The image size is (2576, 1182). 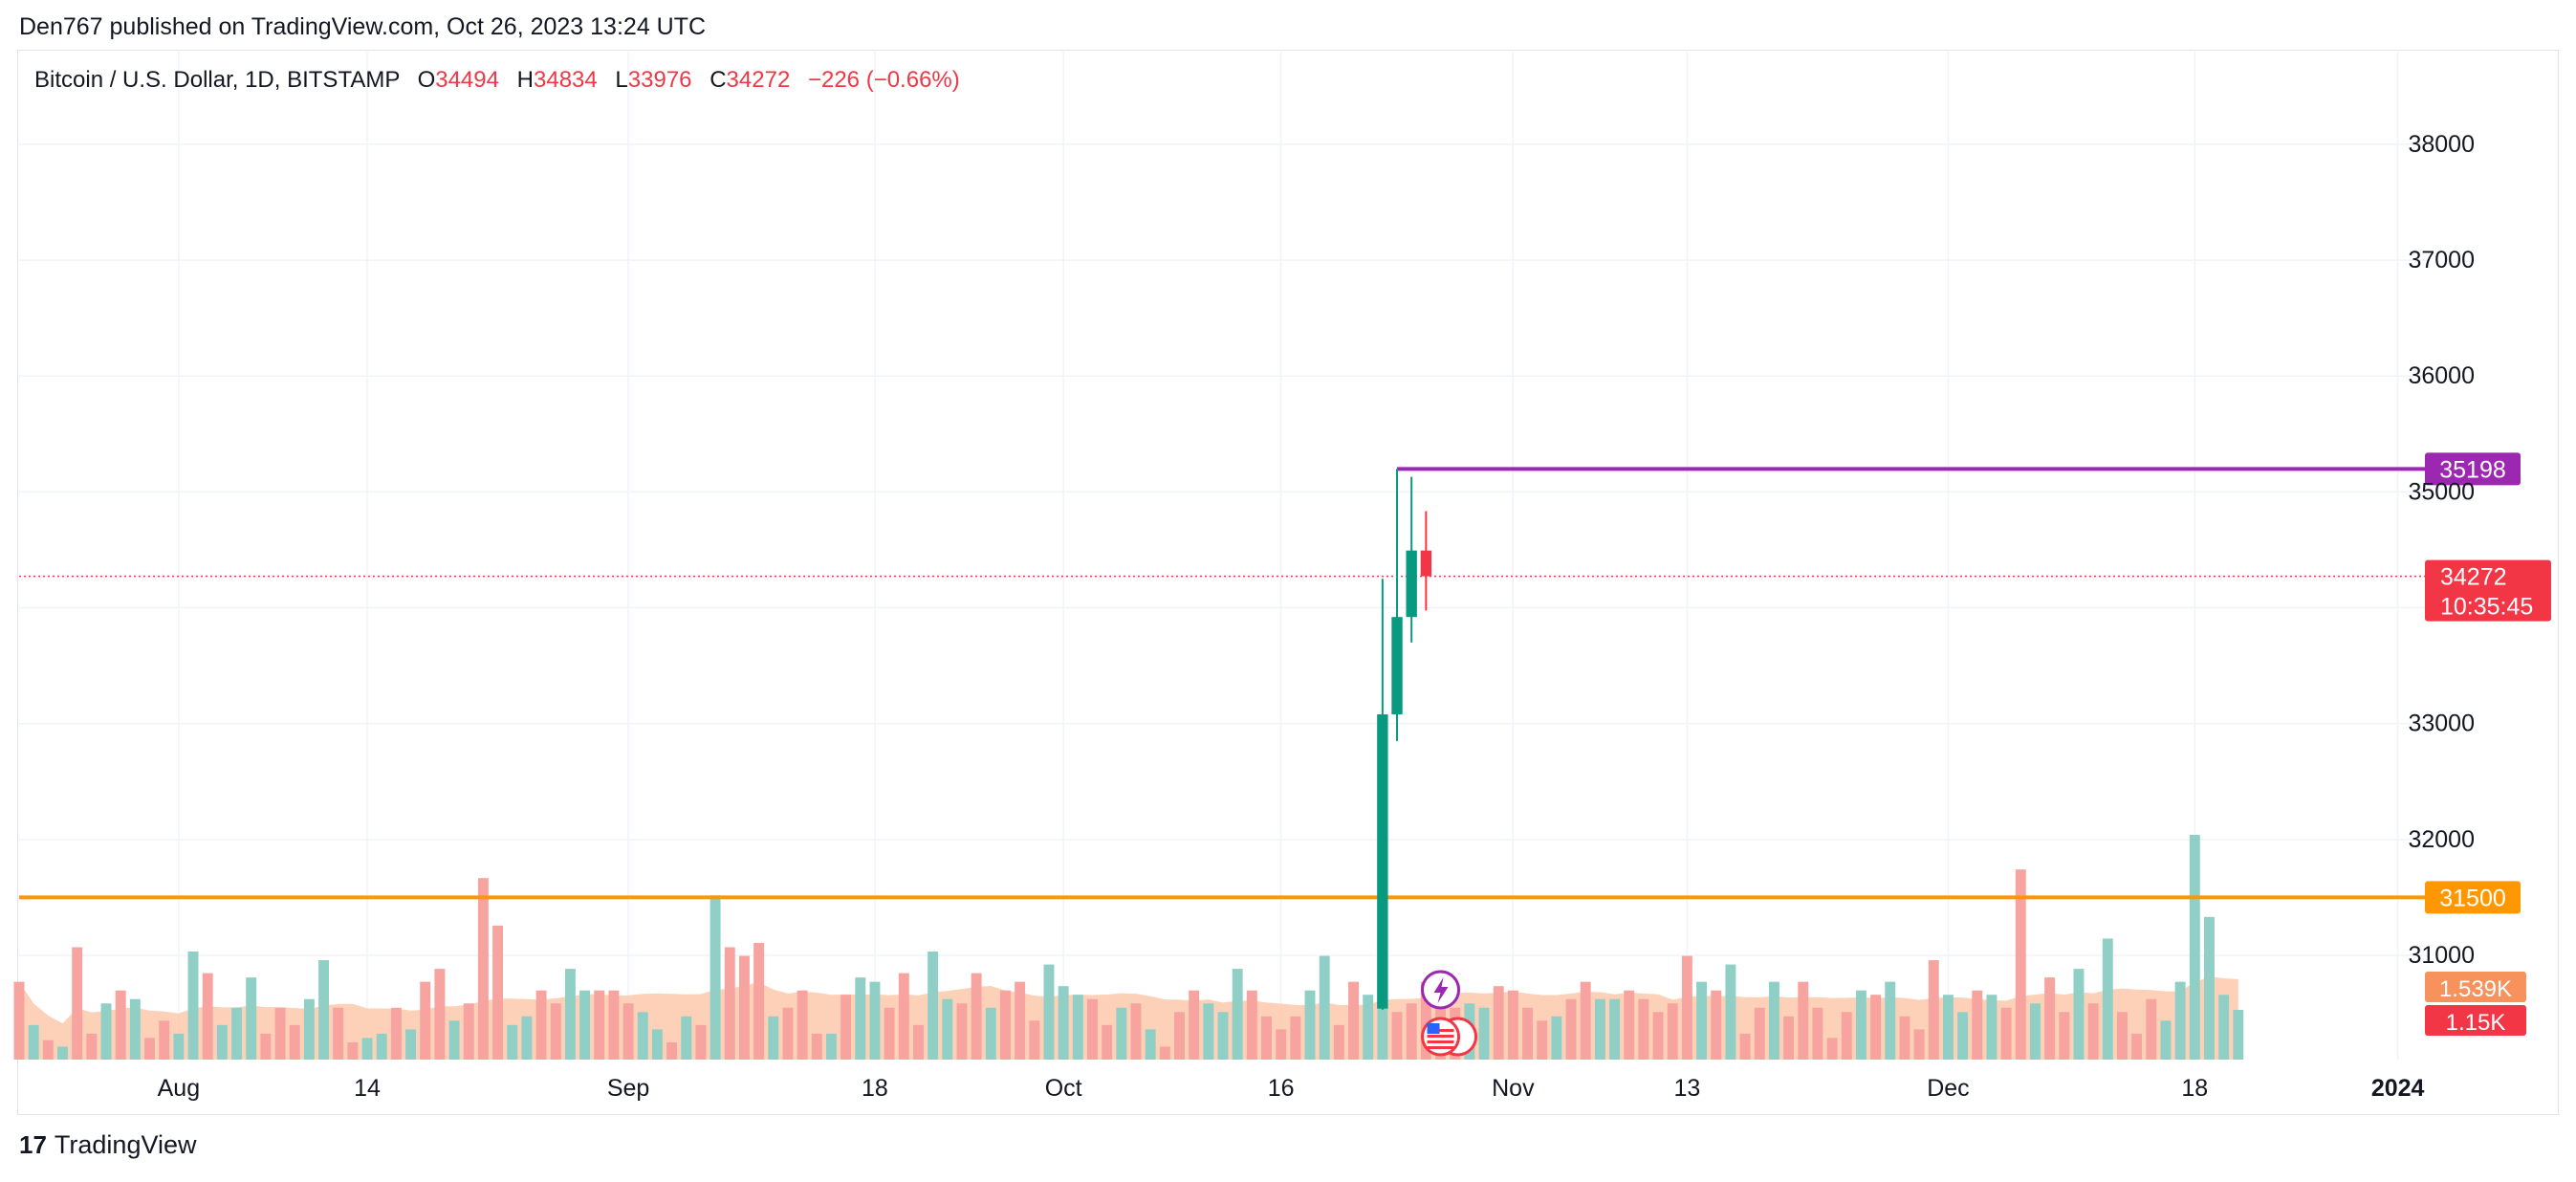 What do you see at coordinates (1948, 1088) in the screenshot?
I see `x-tick-label: Dec` at bounding box center [1948, 1088].